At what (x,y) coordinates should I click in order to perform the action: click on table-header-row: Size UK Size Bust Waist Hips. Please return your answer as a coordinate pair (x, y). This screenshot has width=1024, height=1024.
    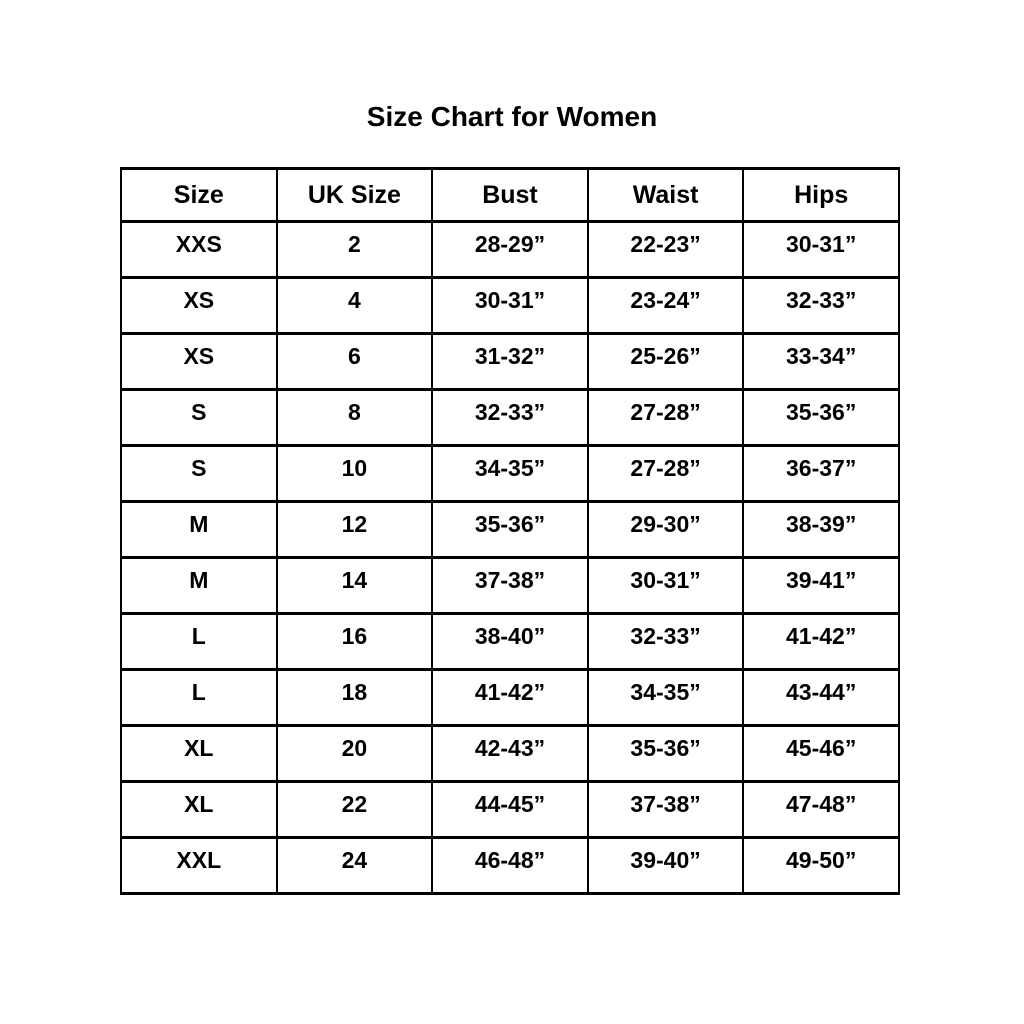
    Looking at the image, I should click on (510, 195).